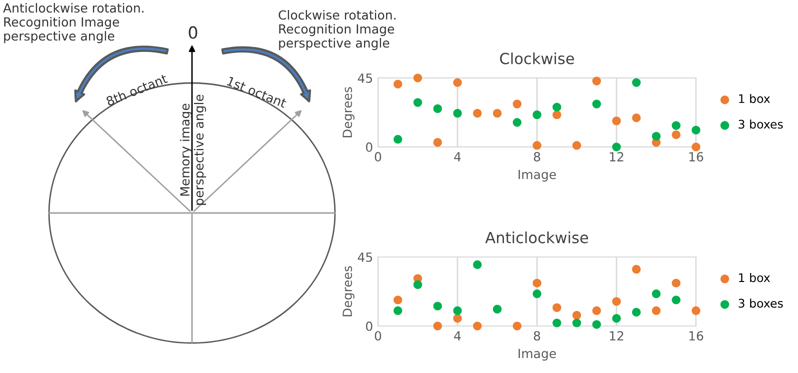  I want to click on text: 8th octant, so click(137, 89).